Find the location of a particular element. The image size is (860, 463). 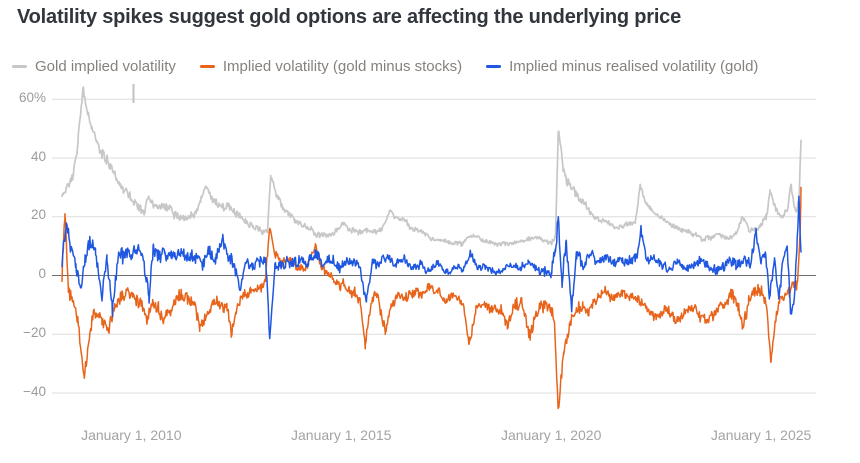

y-axis-tick-label: −20 is located at coordinates (34, 332).